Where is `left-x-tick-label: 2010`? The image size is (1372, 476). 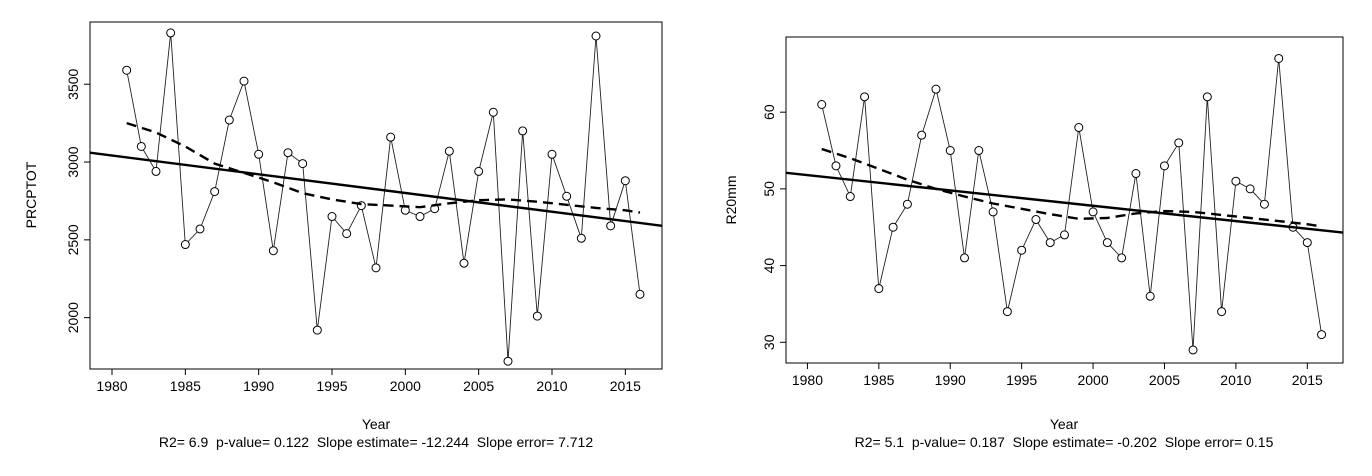 left-x-tick-label: 2010 is located at coordinates (551, 386).